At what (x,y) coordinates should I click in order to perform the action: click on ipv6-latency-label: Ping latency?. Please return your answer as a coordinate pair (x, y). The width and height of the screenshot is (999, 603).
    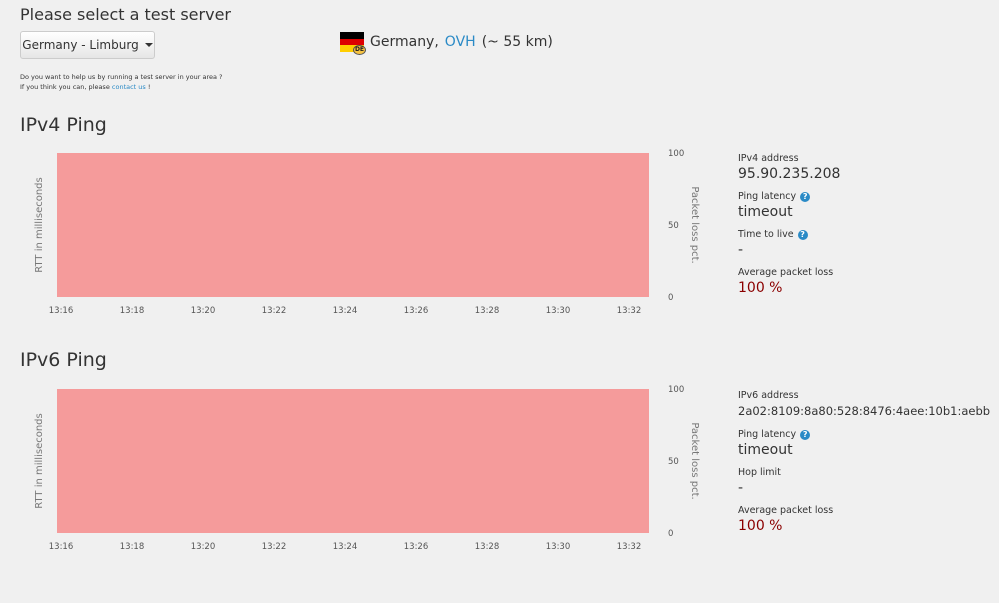
    Looking at the image, I should click on (863, 434).